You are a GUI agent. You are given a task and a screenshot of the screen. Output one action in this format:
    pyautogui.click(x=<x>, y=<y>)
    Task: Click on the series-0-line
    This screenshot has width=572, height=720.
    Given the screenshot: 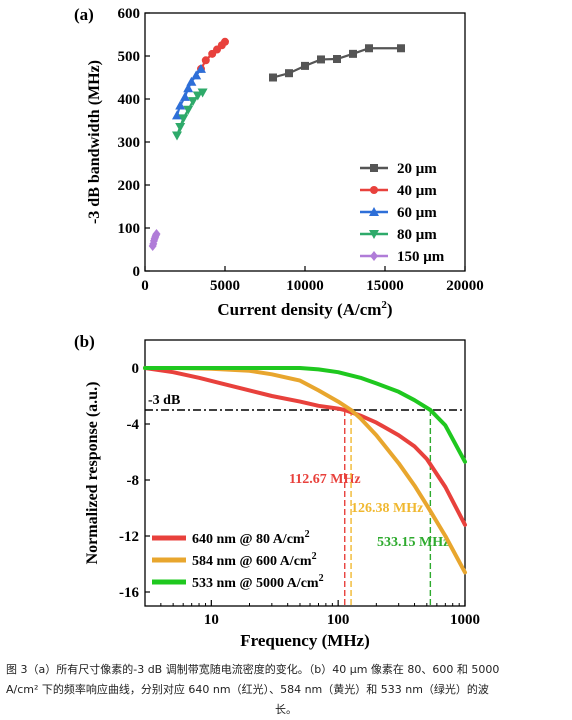 What is the action you would take?
    pyautogui.click(x=305, y=446)
    